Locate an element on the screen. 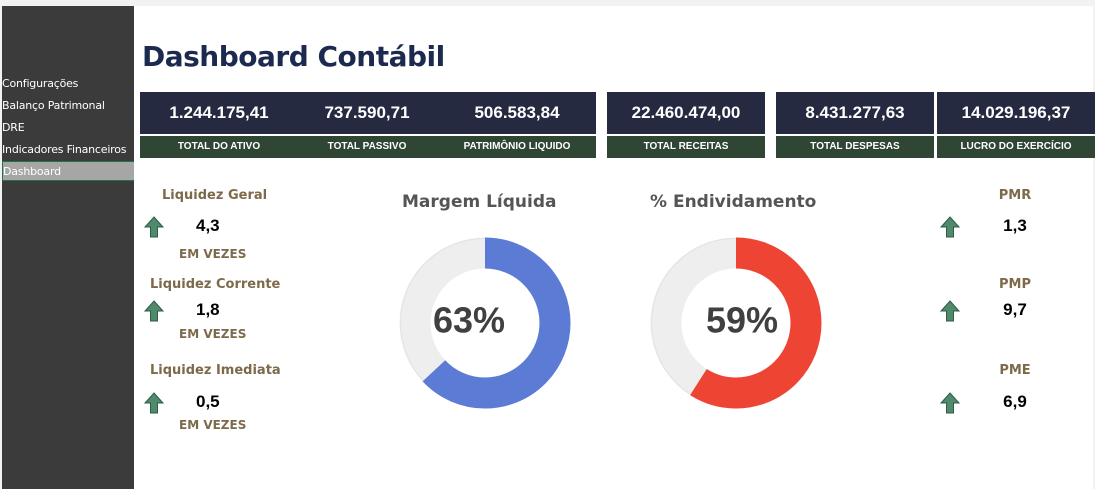  kpi-label: TOTAL RECEITAS is located at coordinates (686, 147).